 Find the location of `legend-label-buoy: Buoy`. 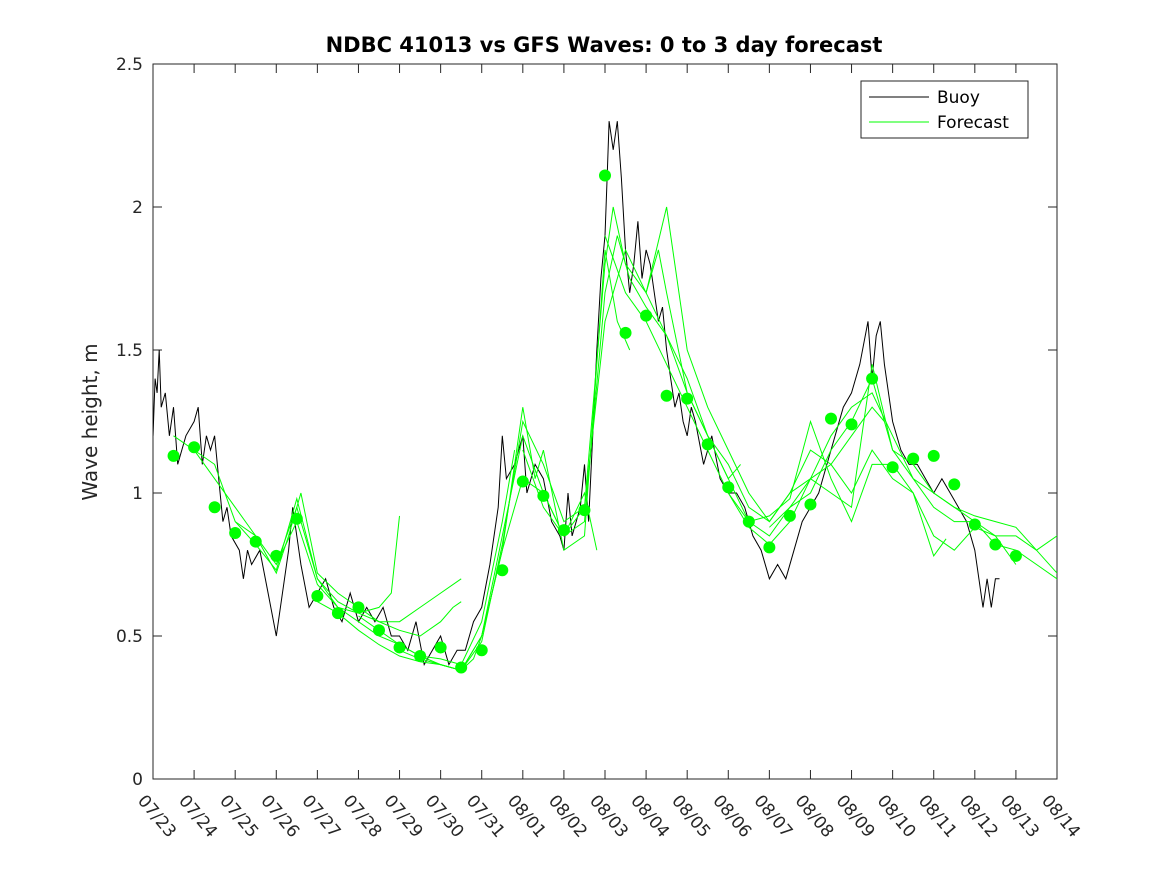

legend-label-buoy: Buoy is located at coordinates (958, 98).